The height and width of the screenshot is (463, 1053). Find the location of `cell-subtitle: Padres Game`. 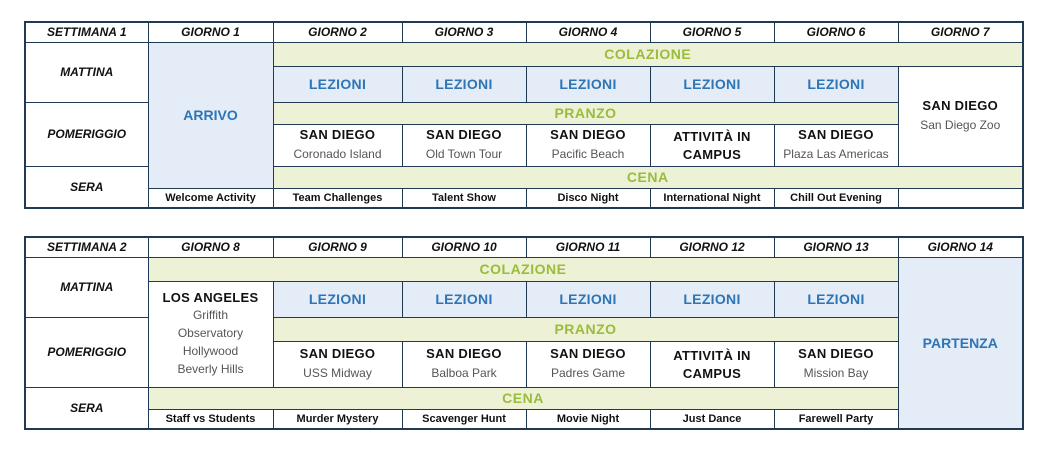

cell-subtitle: Padres Game is located at coordinates (588, 373).